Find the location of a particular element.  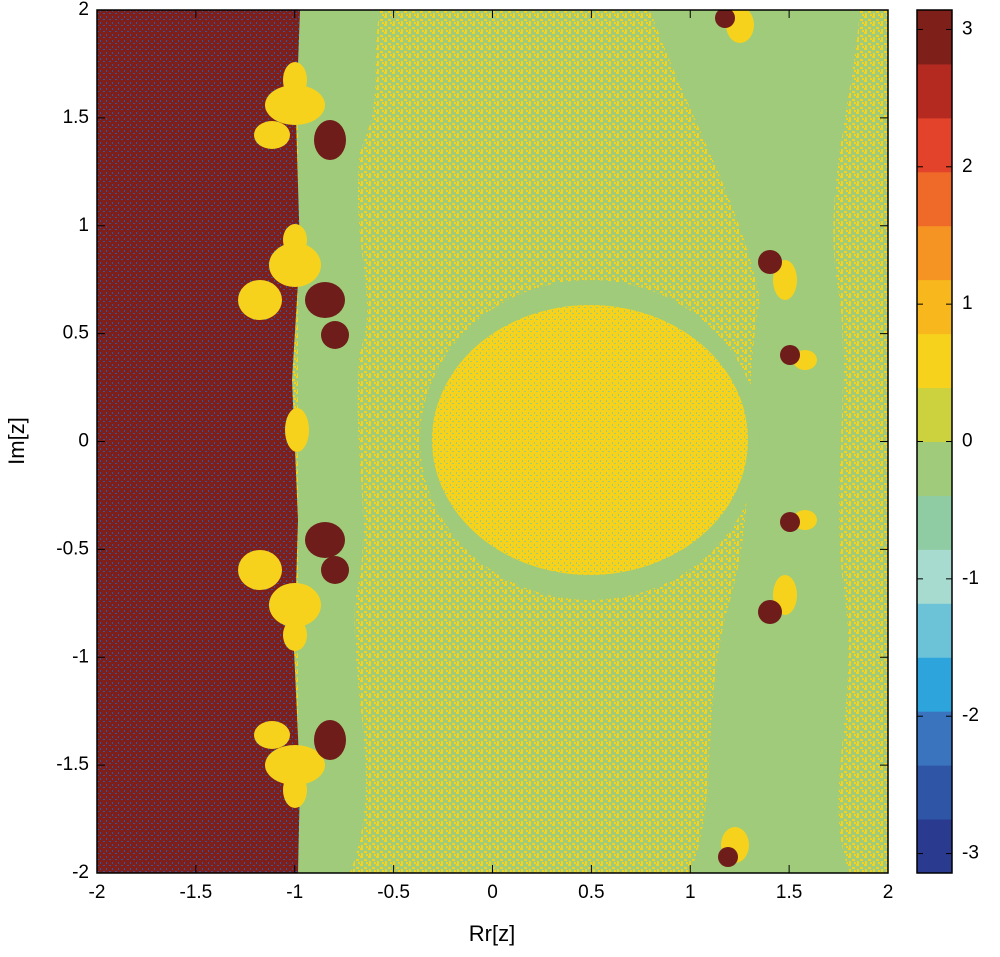

x-tick-label: -0.5 is located at coordinates (393, 892).